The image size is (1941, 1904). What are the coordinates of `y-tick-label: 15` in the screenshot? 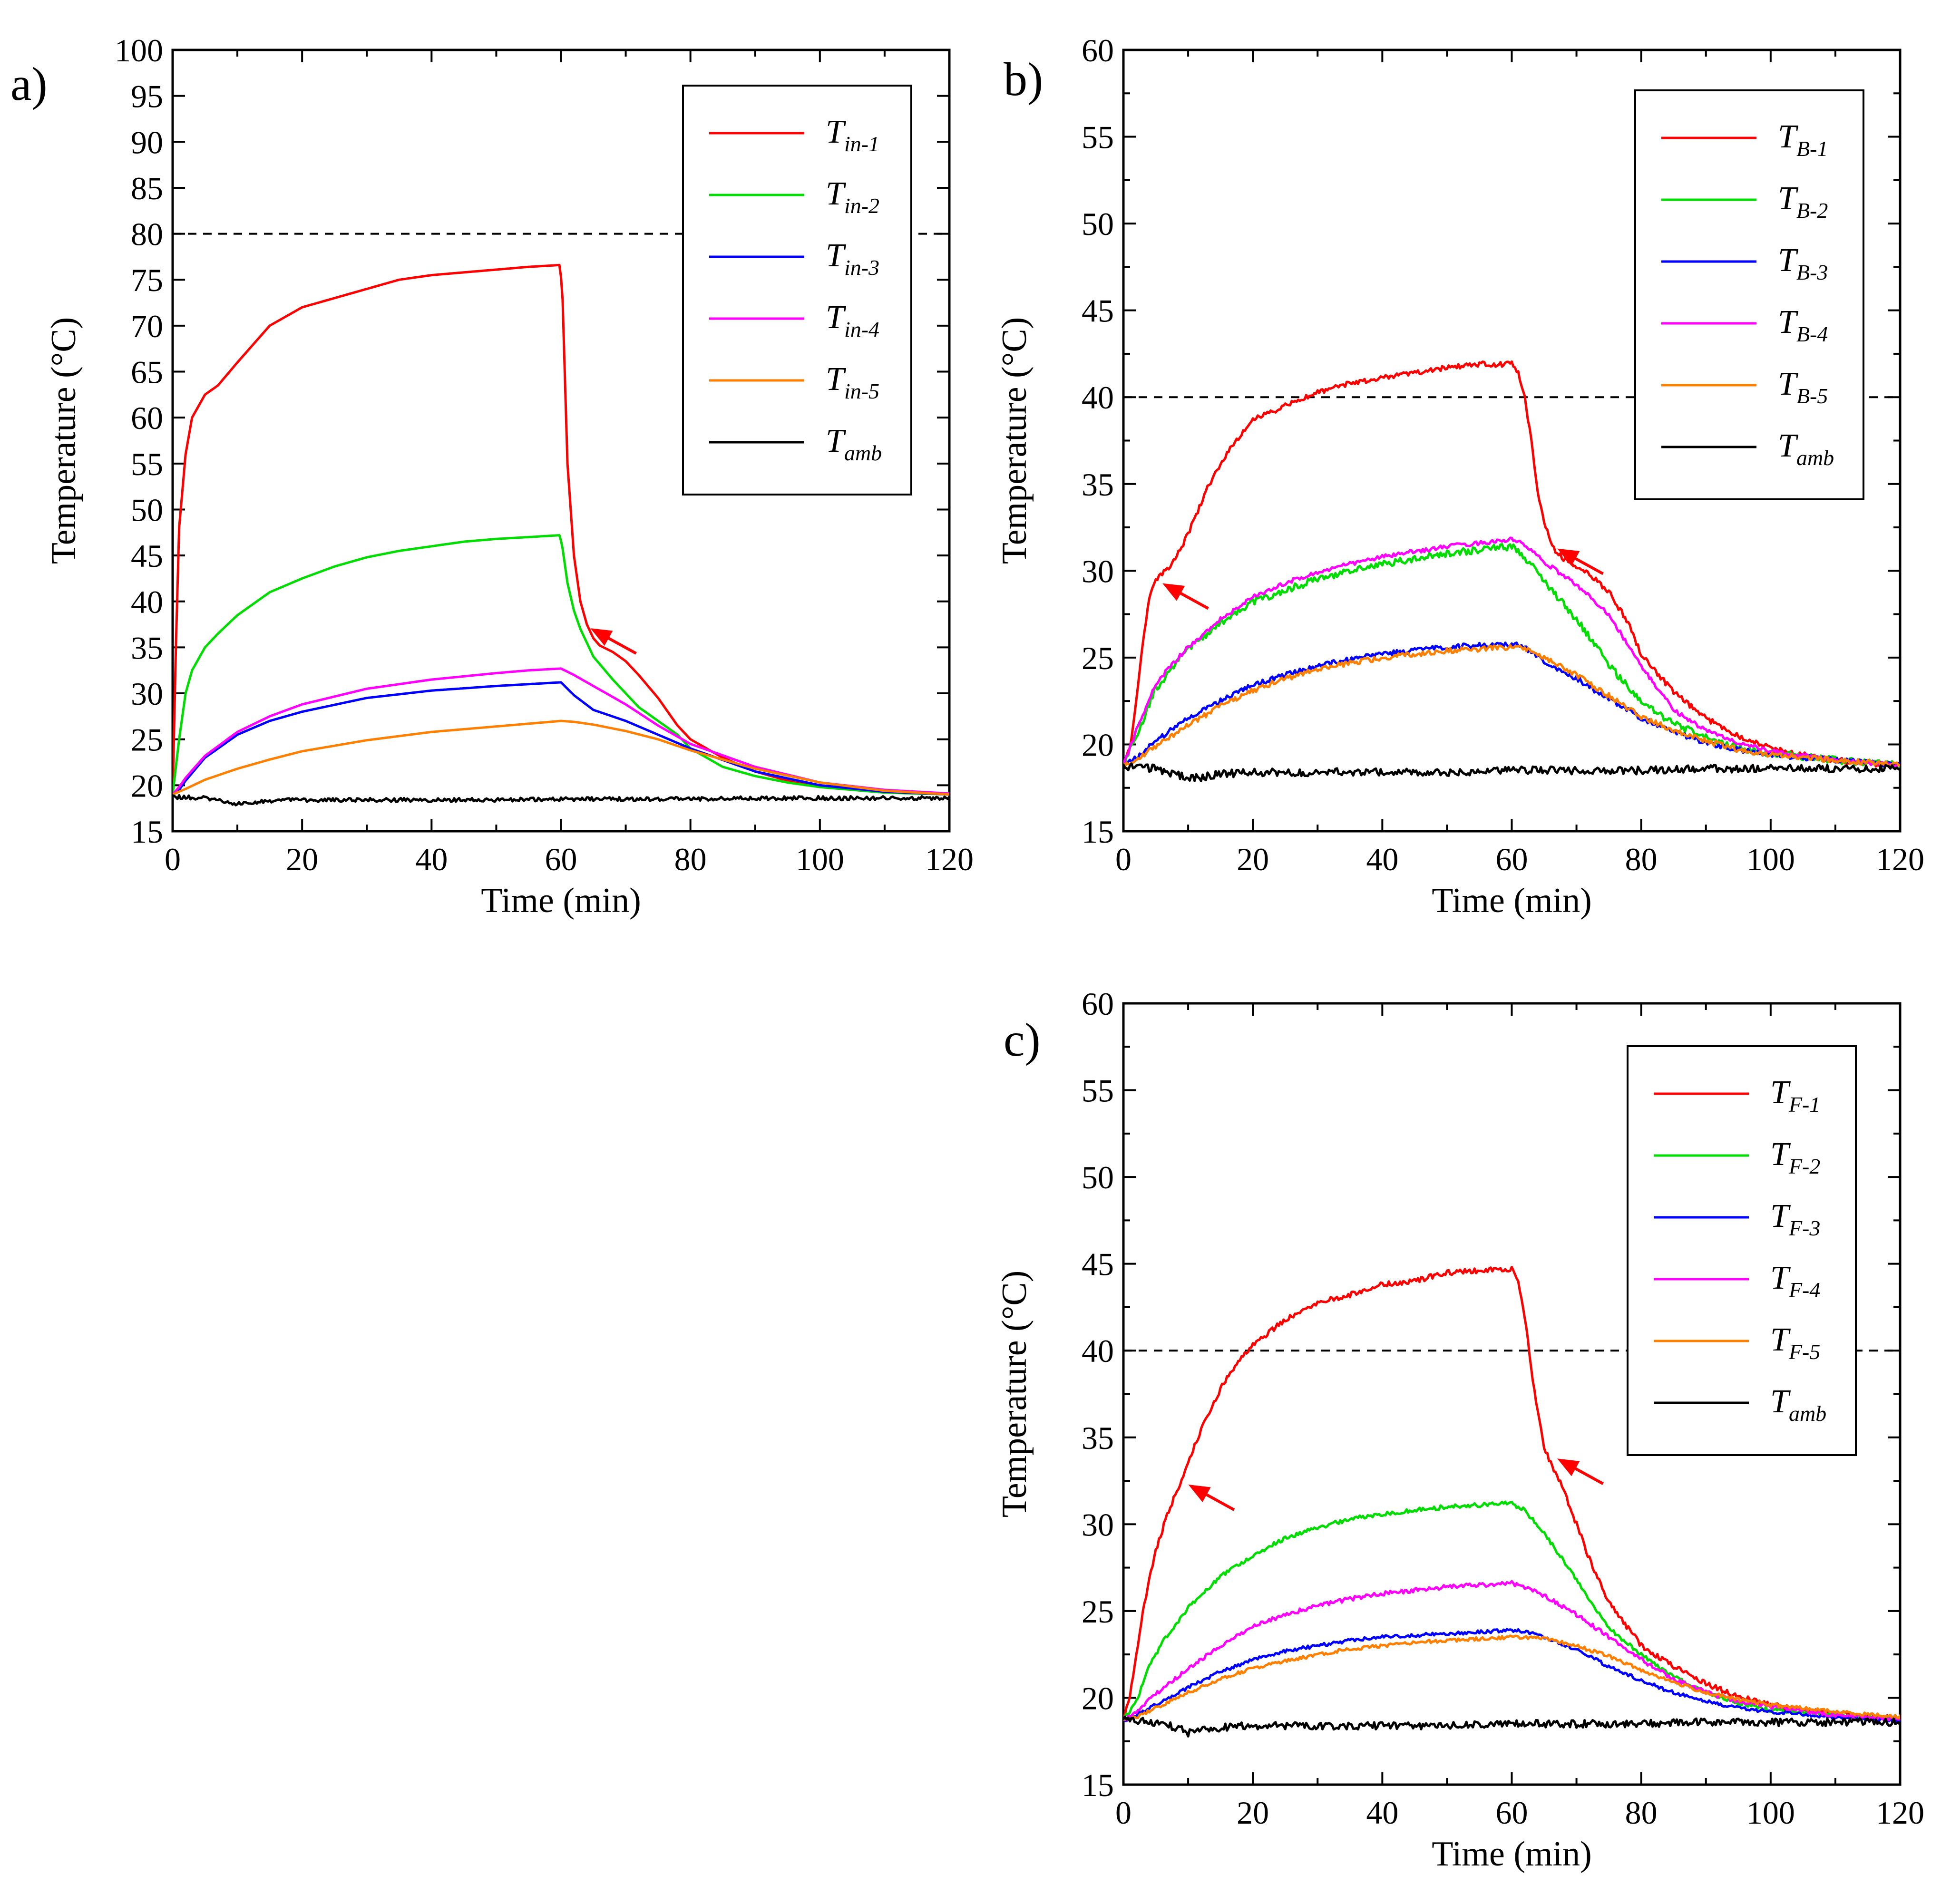 It's located at (1098, 832).